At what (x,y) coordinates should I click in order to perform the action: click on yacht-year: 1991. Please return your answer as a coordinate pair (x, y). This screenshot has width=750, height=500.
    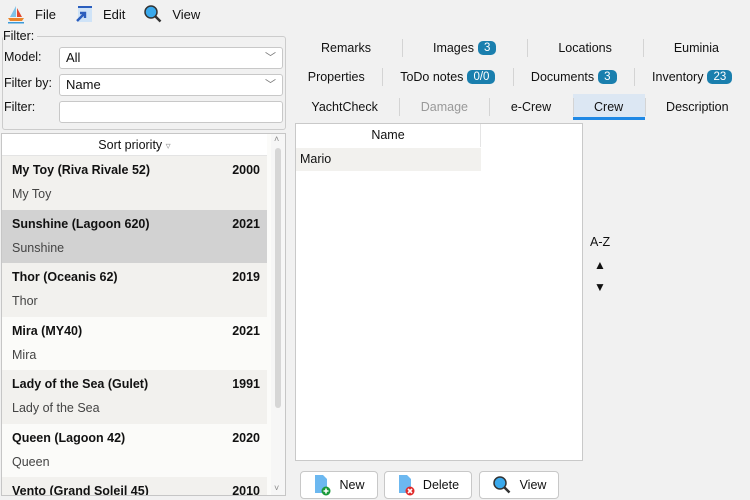
    Looking at the image, I should click on (246, 384).